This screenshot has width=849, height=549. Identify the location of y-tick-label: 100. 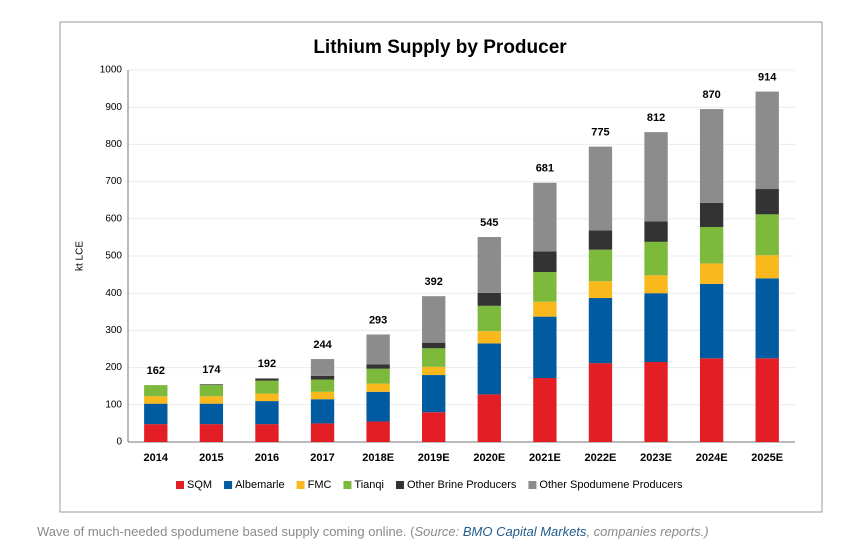
(113, 404).